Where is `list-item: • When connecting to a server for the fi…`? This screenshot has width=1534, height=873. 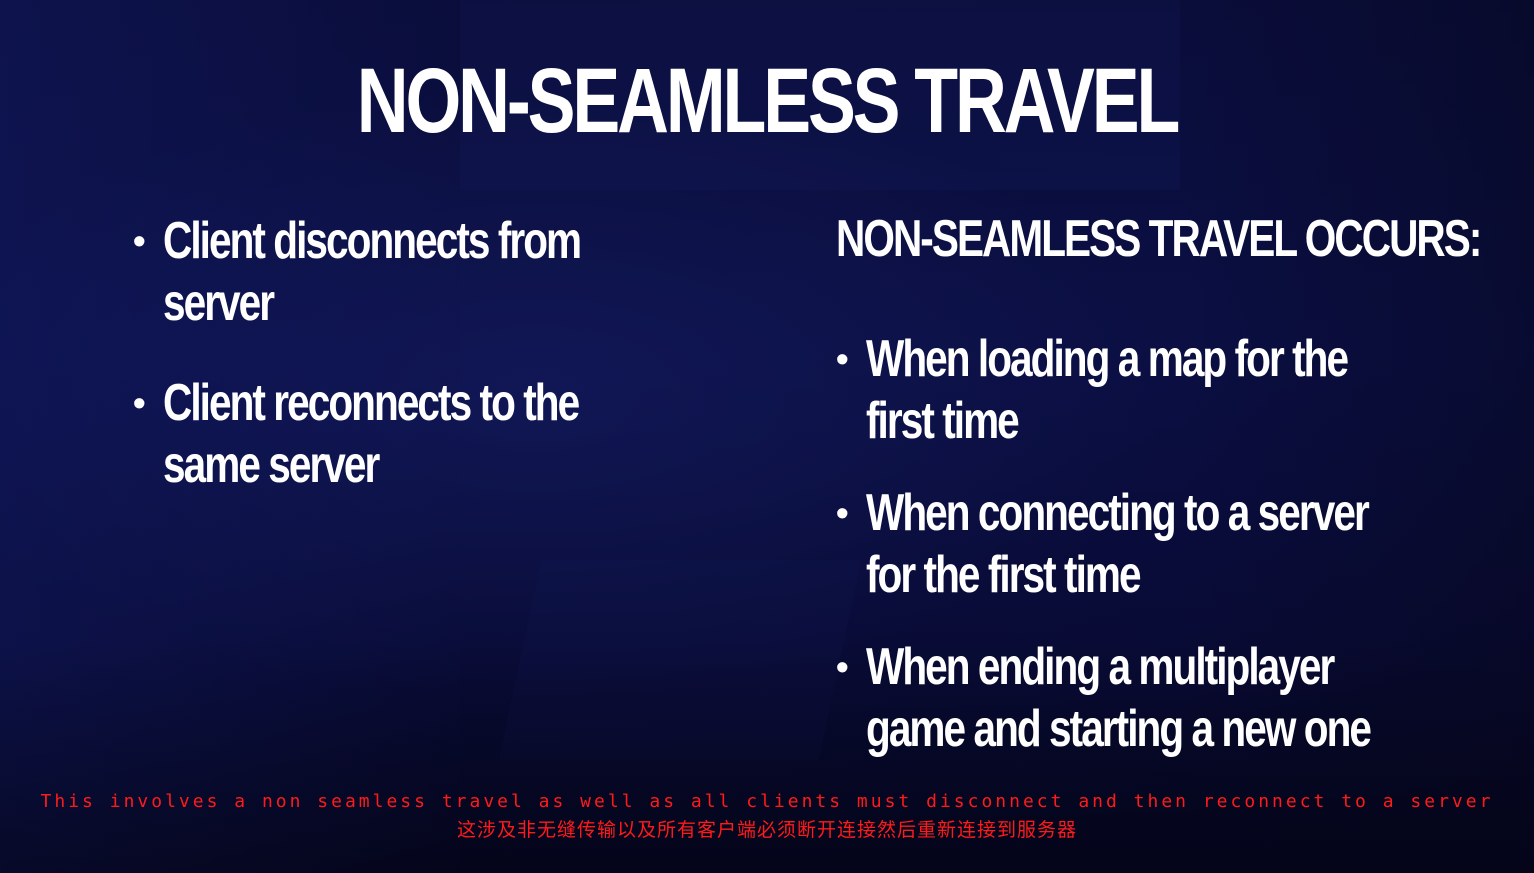 list-item: • When connecting to a server for the fi… is located at coordinates (1176, 544).